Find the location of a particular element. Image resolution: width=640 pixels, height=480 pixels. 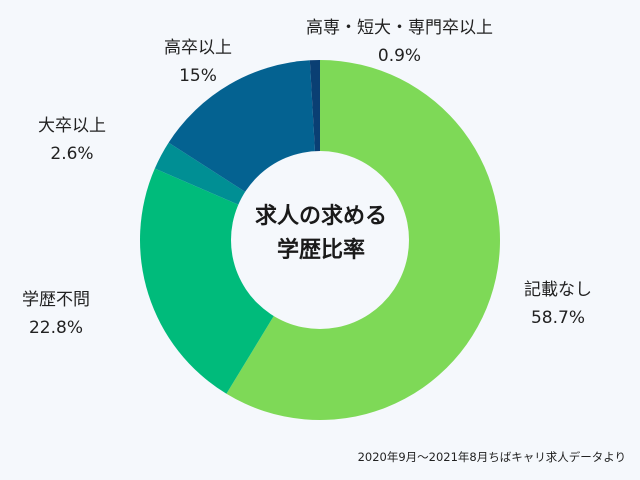

chart-title-line-2: 学歴比率 is located at coordinates (320, 250).